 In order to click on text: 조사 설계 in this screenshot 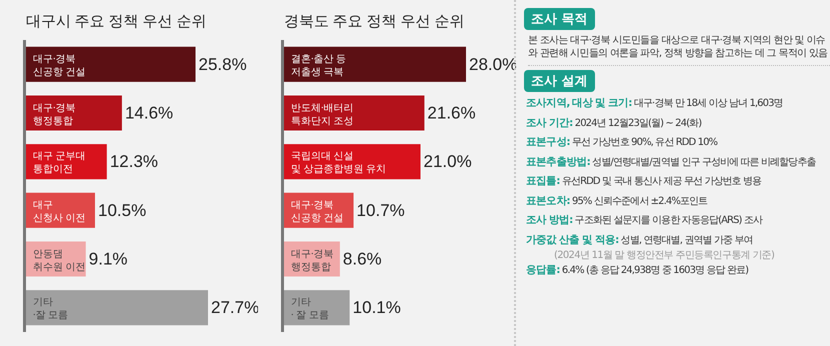, I will do `click(559, 81)`.